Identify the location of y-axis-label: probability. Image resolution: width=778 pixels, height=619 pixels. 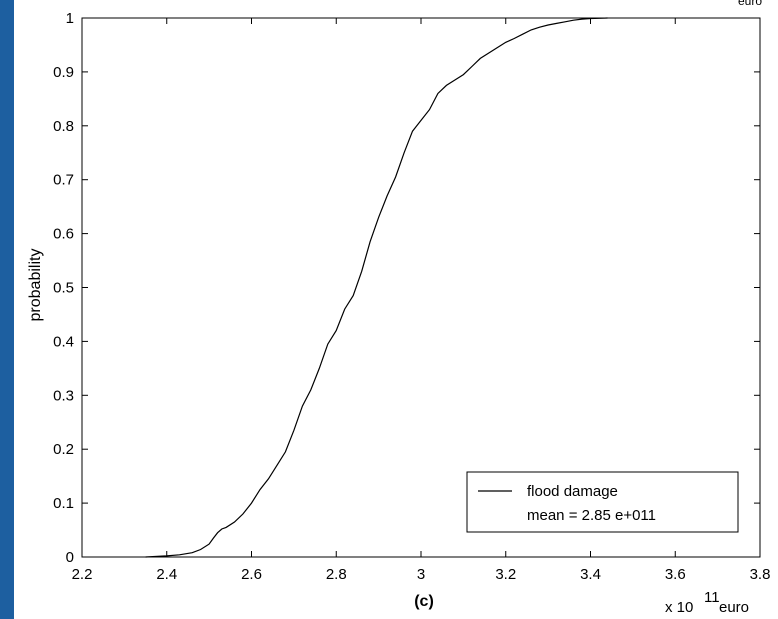
(35, 285).